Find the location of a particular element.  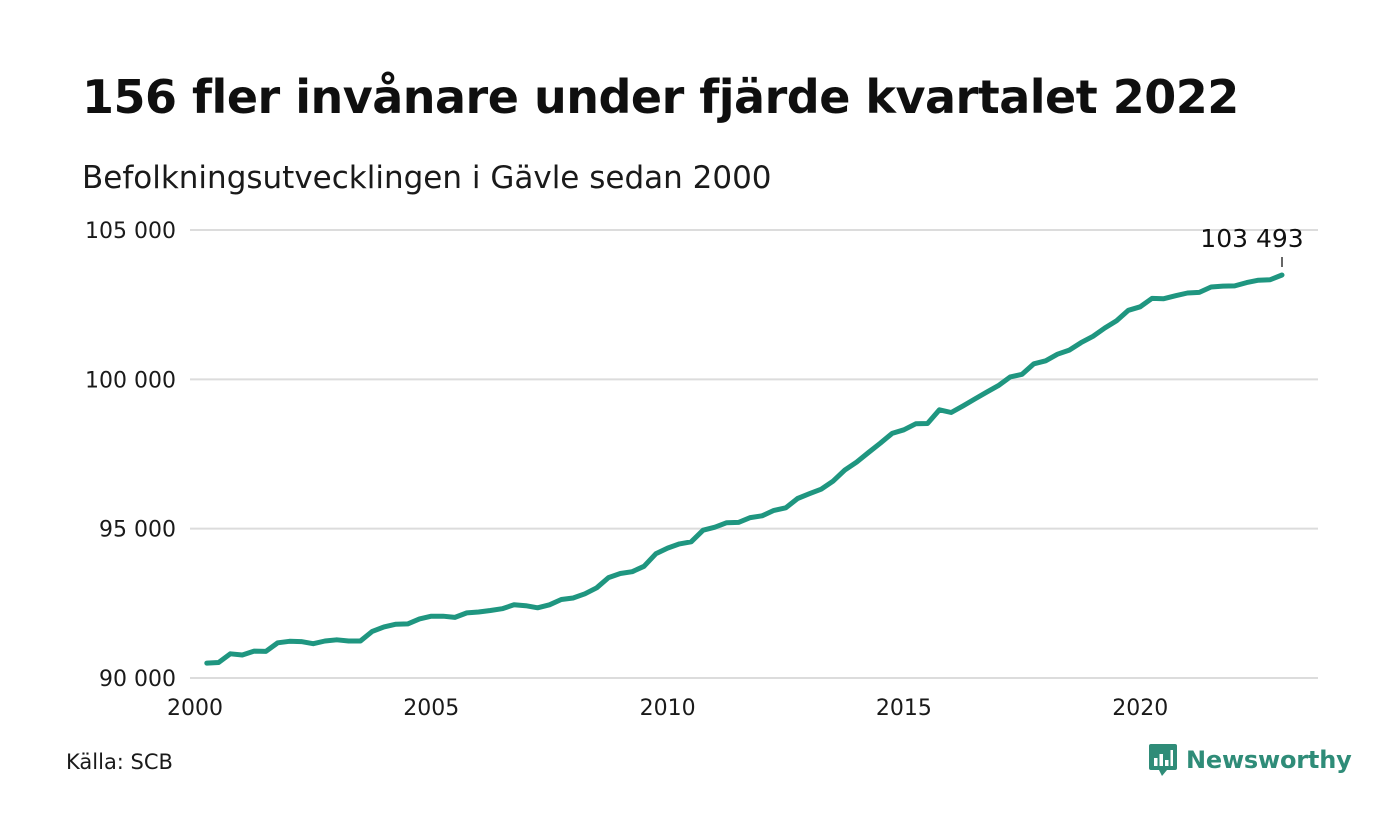

end-value-label: 103 493 is located at coordinates (1251, 238).